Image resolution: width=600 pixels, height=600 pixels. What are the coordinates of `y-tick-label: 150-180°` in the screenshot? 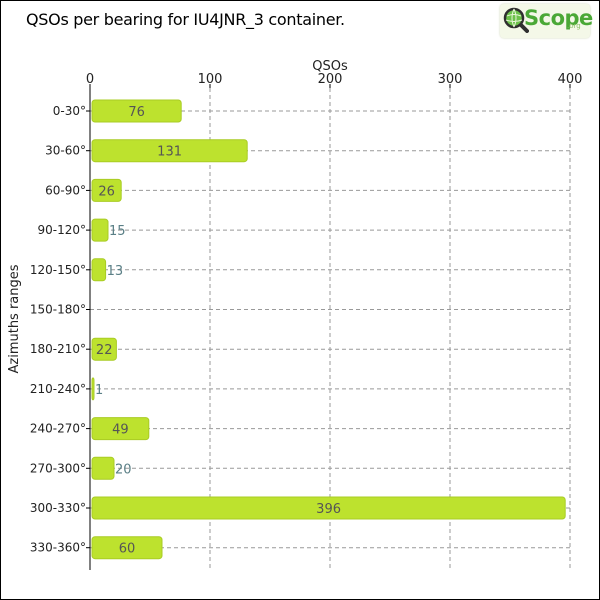 It's located at (58, 310).